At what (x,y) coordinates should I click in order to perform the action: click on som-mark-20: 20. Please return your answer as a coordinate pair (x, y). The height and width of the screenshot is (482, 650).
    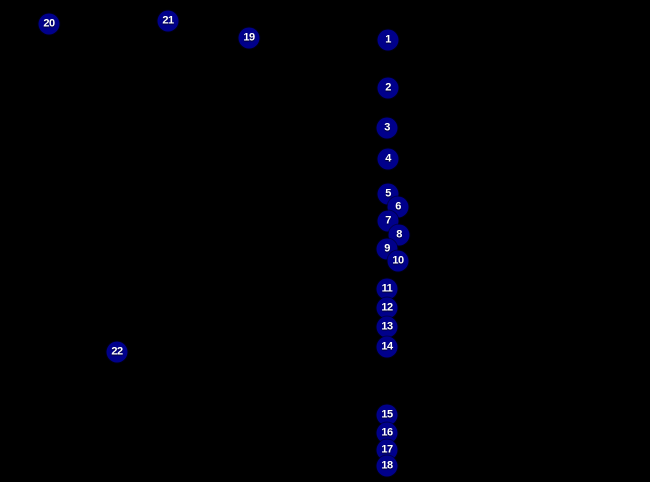
    Looking at the image, I should click on (49, 24).